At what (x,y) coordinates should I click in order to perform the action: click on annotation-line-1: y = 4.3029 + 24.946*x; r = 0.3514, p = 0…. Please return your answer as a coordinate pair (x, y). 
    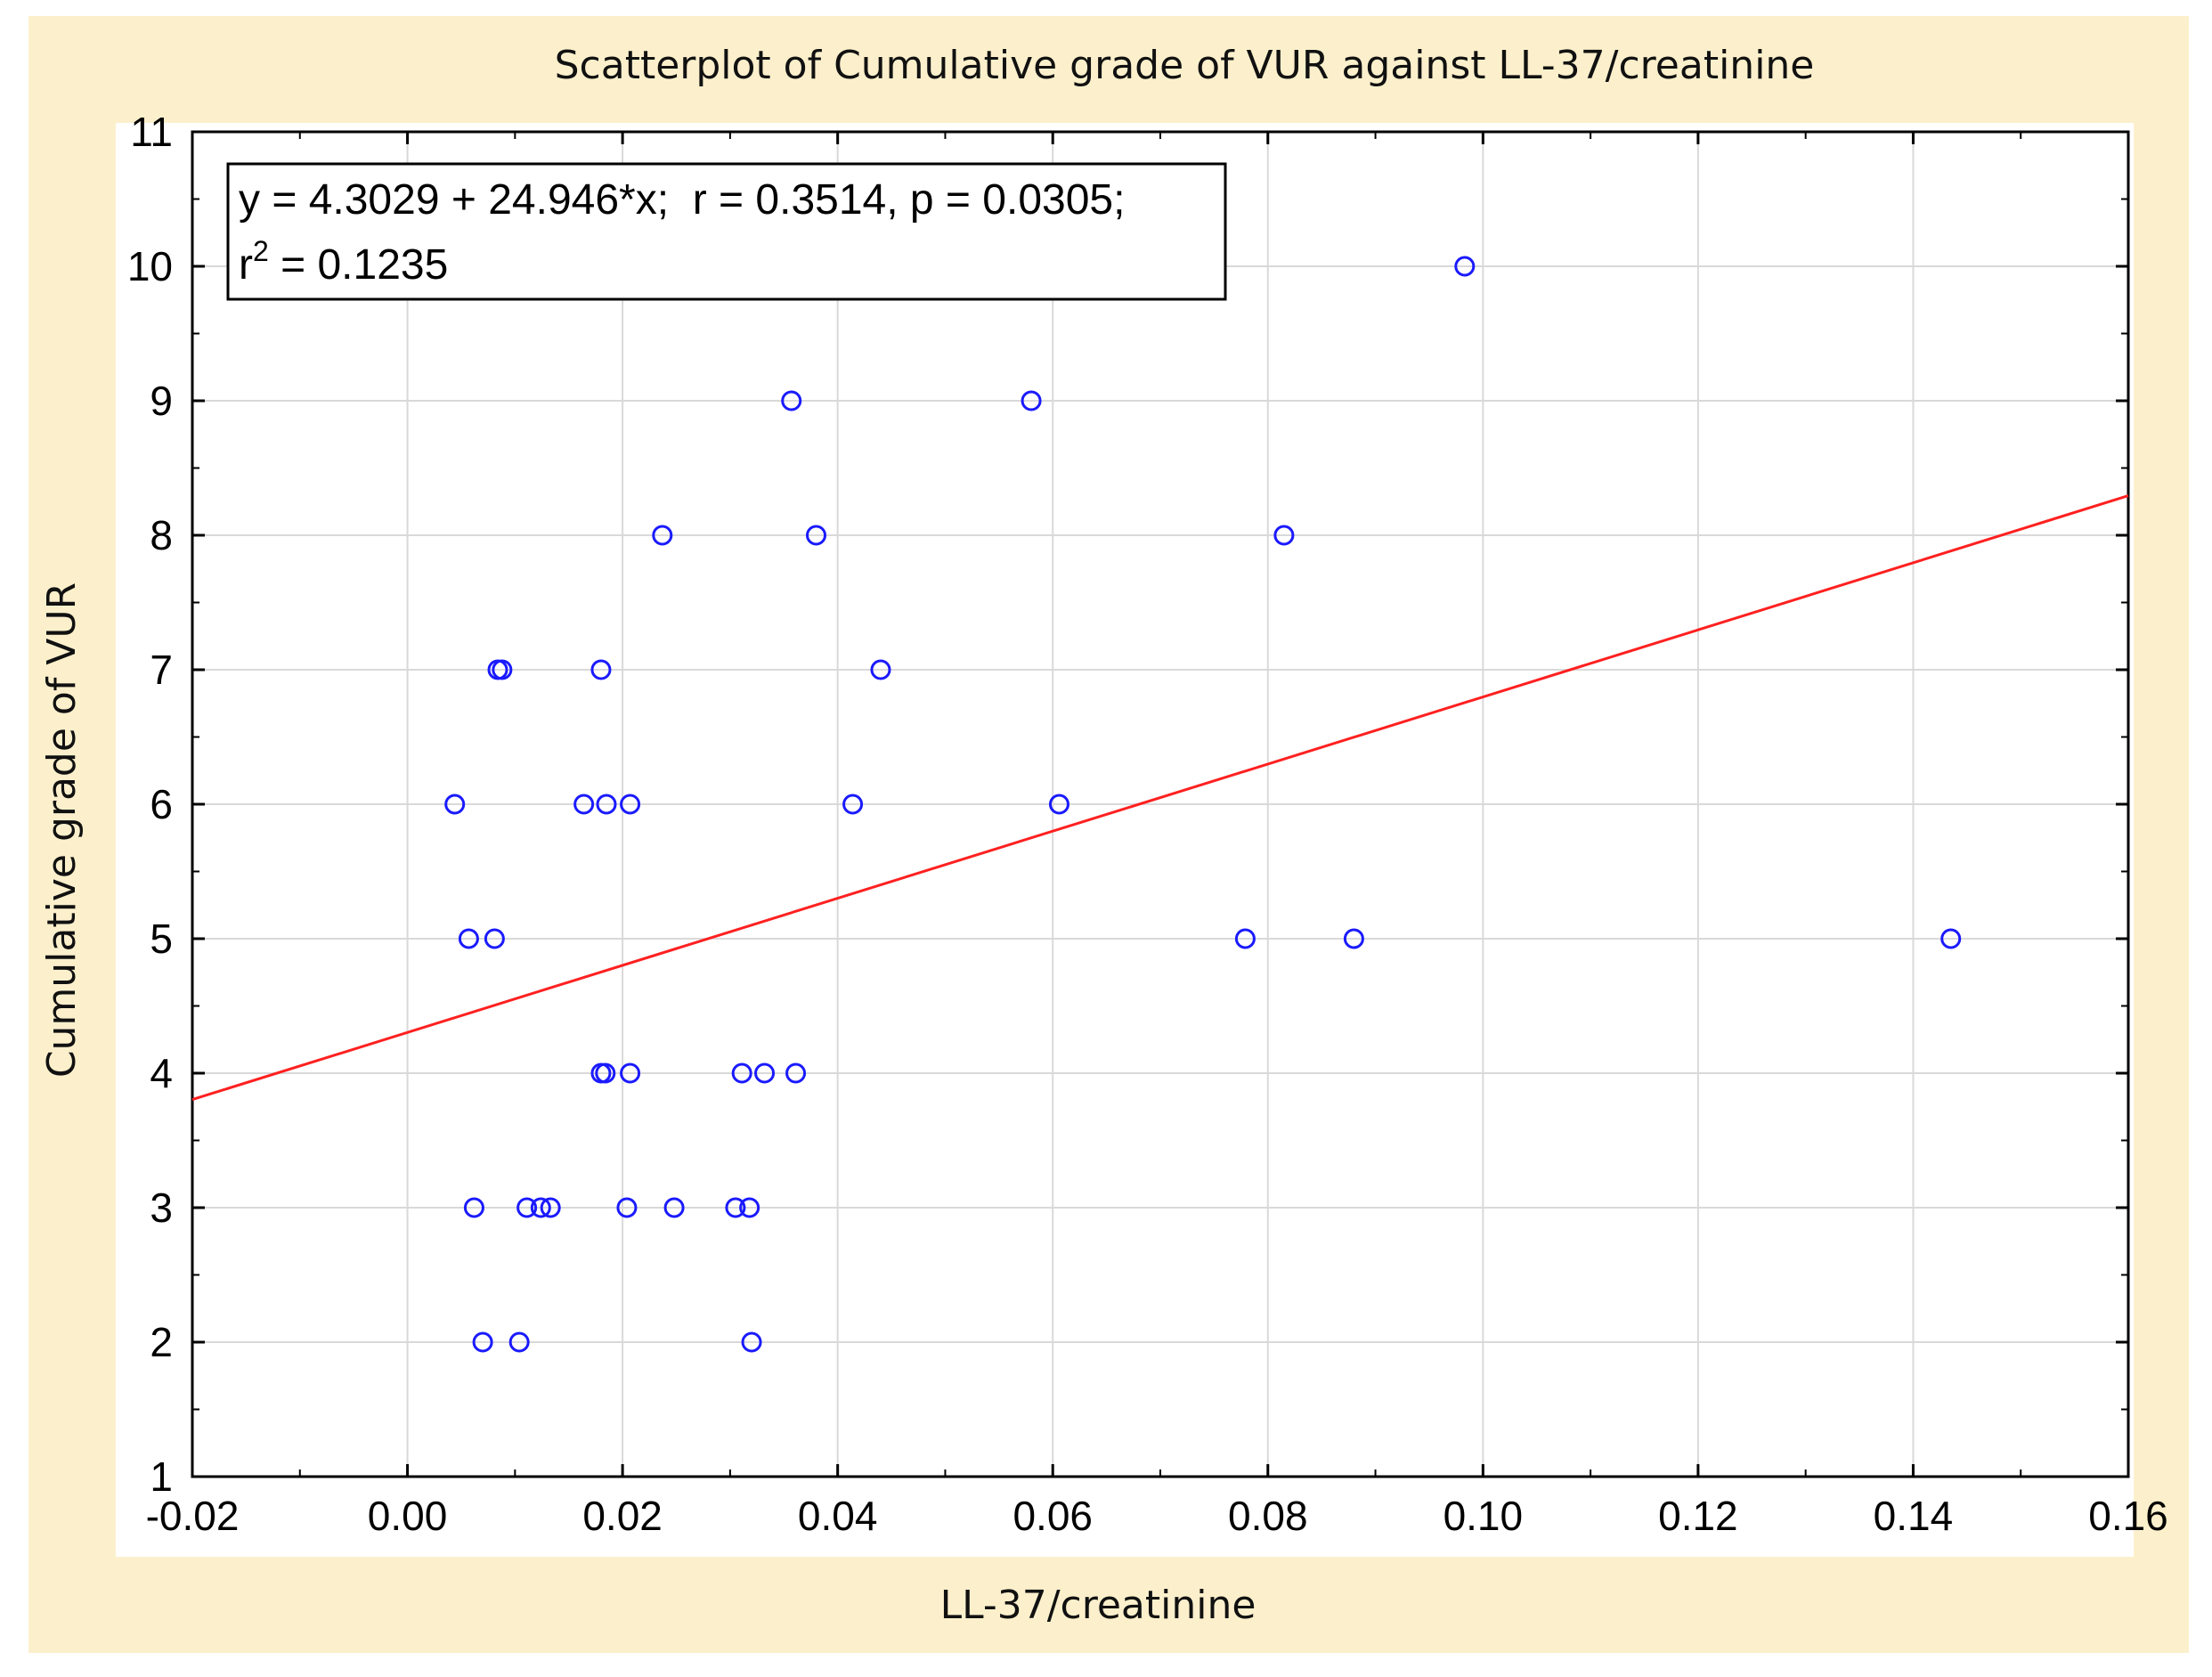
    Looking at the image, I should click on (682, 200).